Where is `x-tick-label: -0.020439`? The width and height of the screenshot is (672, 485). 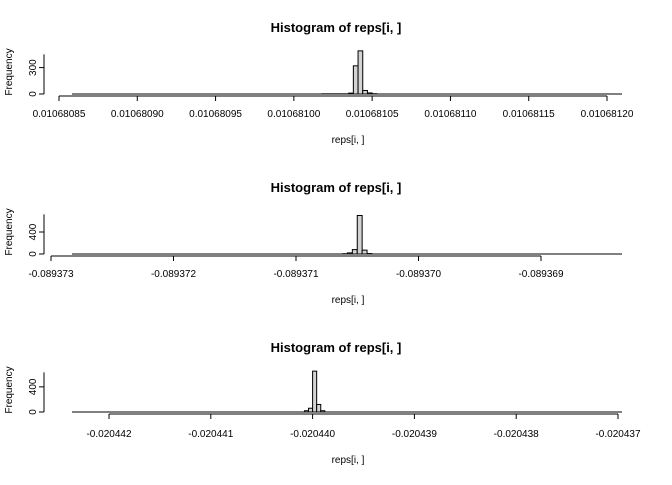
x-tick-label: -0.020439 is located at coordinates (414, 434).